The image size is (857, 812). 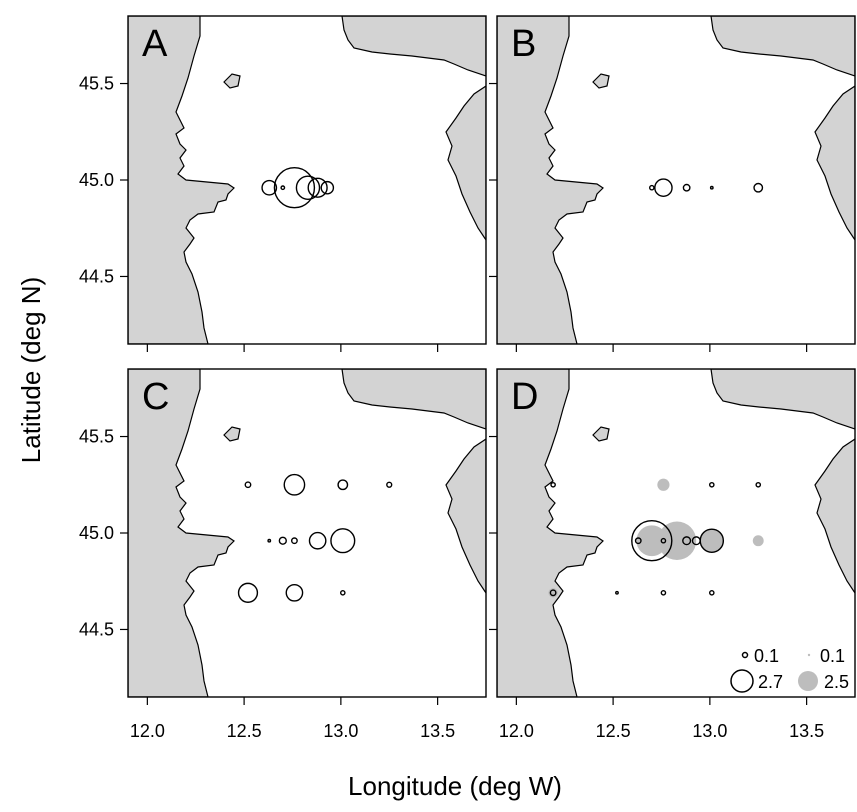 I want to click on y-axis-title: Latitude (deg N), so click(x=31, y=370).